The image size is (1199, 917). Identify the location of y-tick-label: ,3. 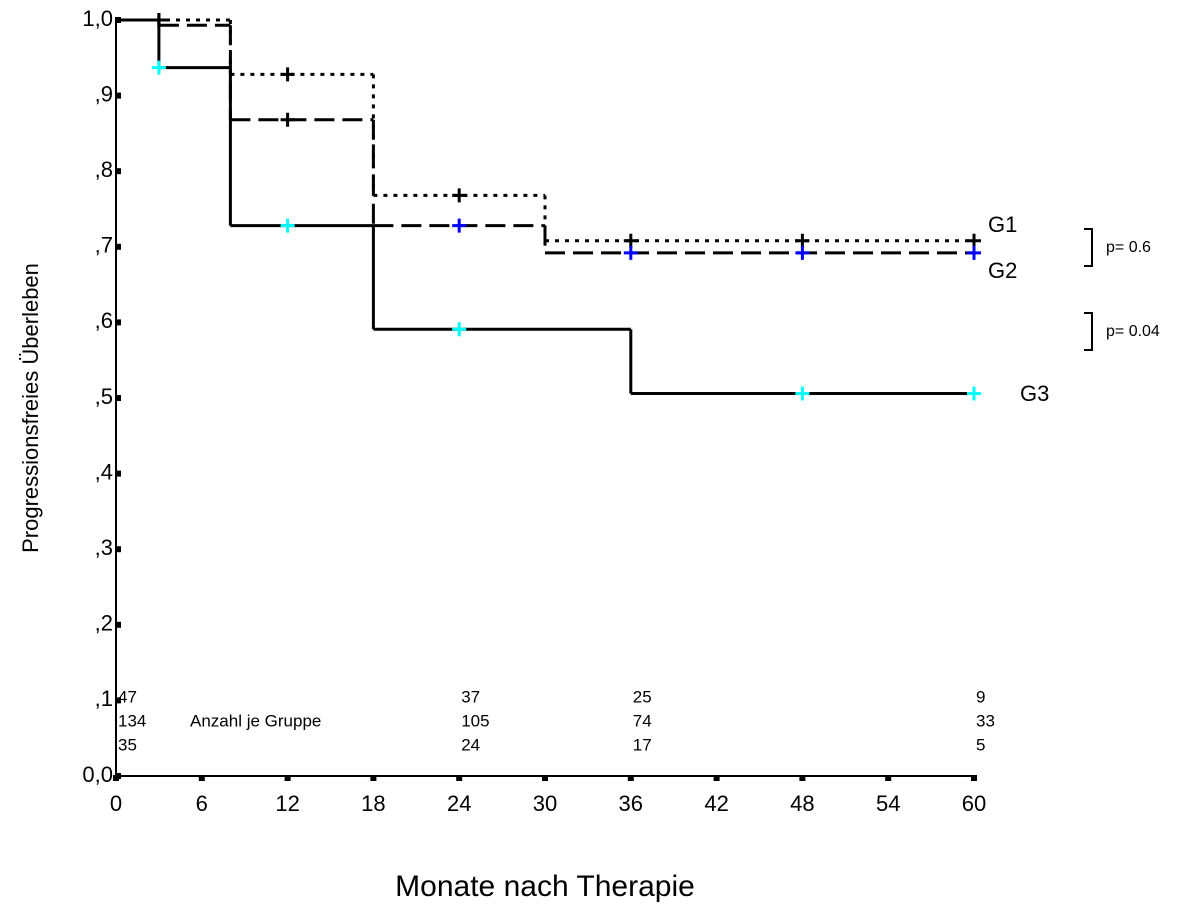
(104, 547).